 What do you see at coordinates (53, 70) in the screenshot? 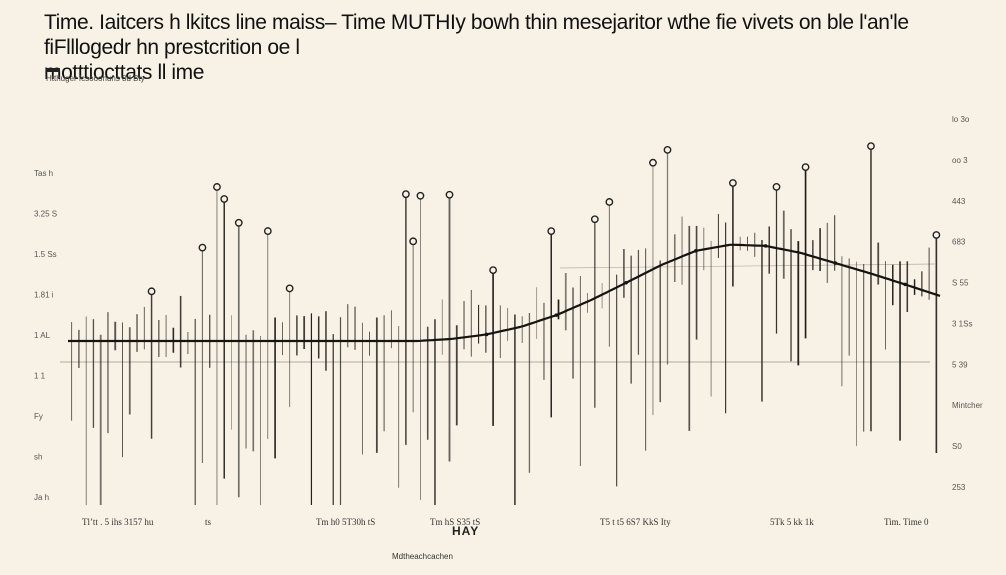
I see `legend-swatch` at bounding box center [53, 70].